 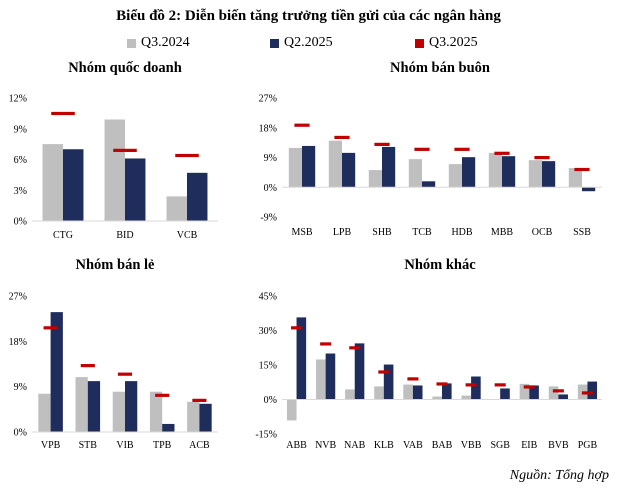 I want to click on bar-Q2-2025-vab, so click(x=417, y=392).